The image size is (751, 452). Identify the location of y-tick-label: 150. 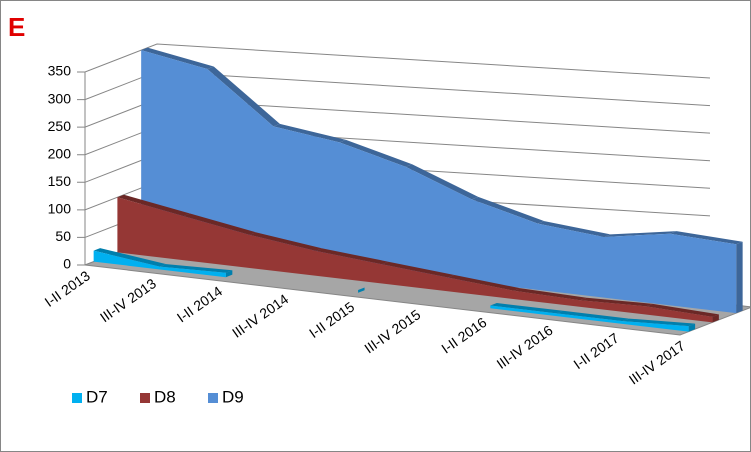
(60, 181).